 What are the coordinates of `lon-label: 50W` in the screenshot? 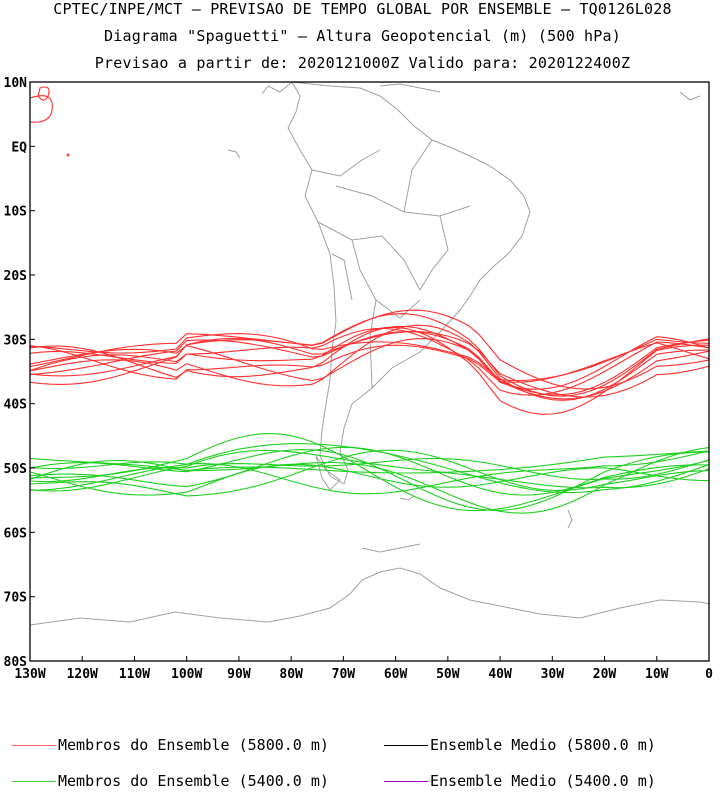 It's located at (448, 674).